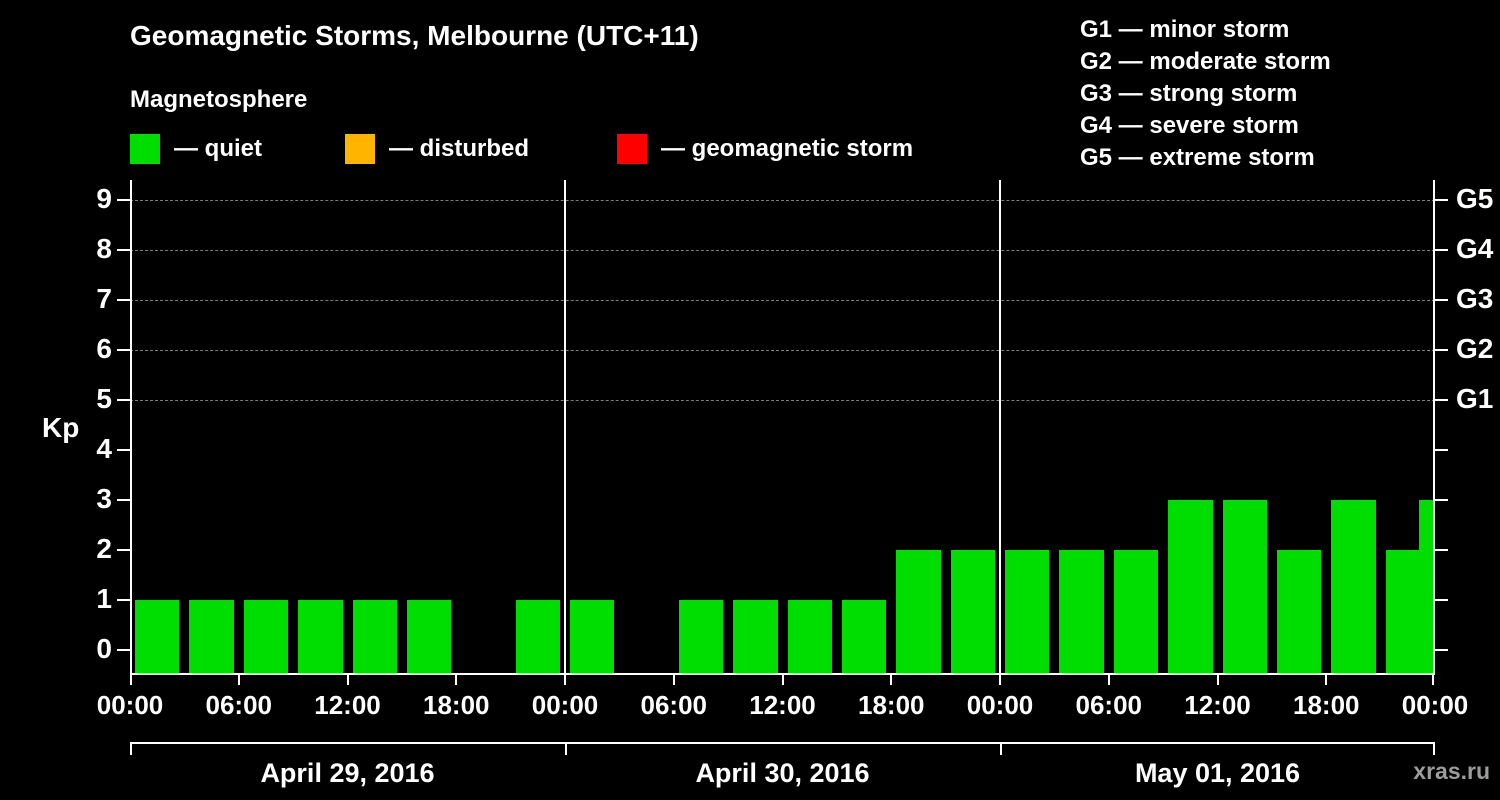 This screenshot has height=800, width=1500. I want to click on chart-title: Geomagnetic Storms, Melbourne (UTC+11), so click(414, 35).